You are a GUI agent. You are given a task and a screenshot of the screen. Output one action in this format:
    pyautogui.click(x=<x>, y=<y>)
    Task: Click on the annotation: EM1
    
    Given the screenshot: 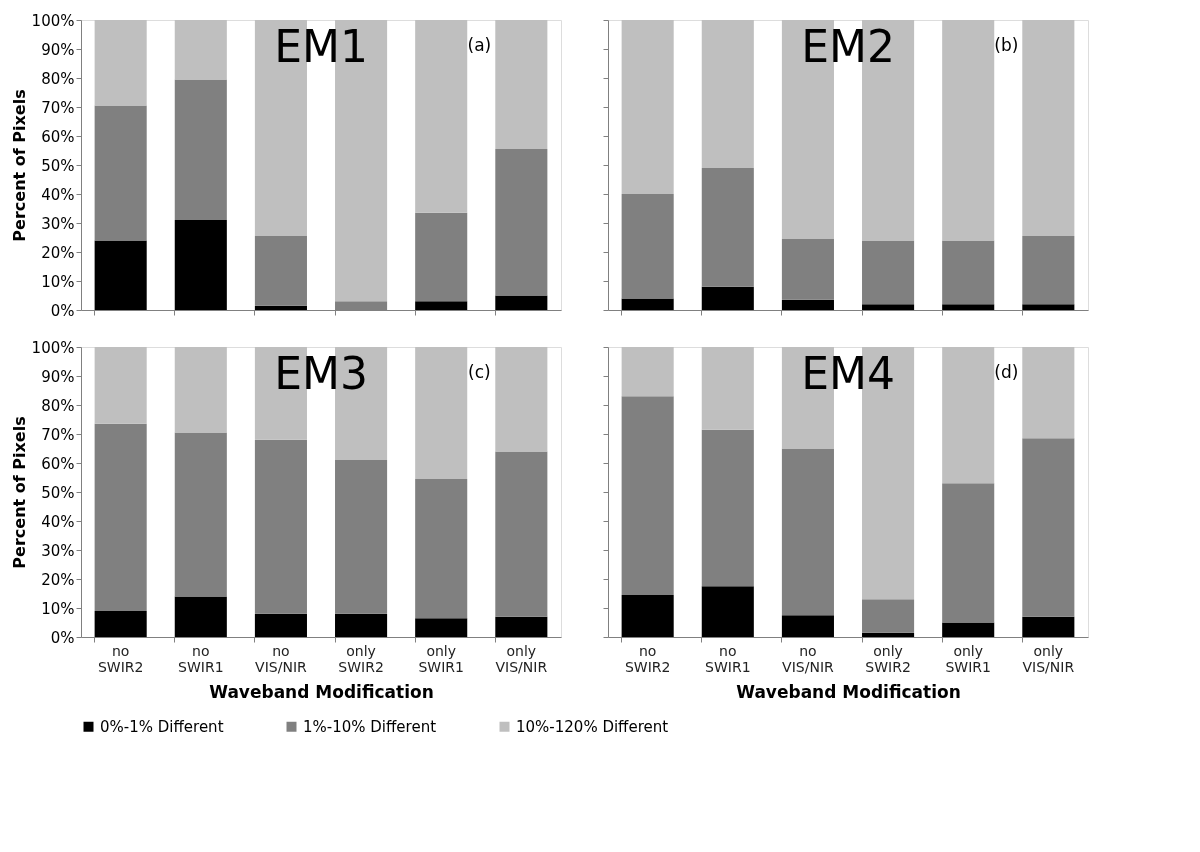 What is the action you would take?
    pyautogui.click(x=321, y=46)
    